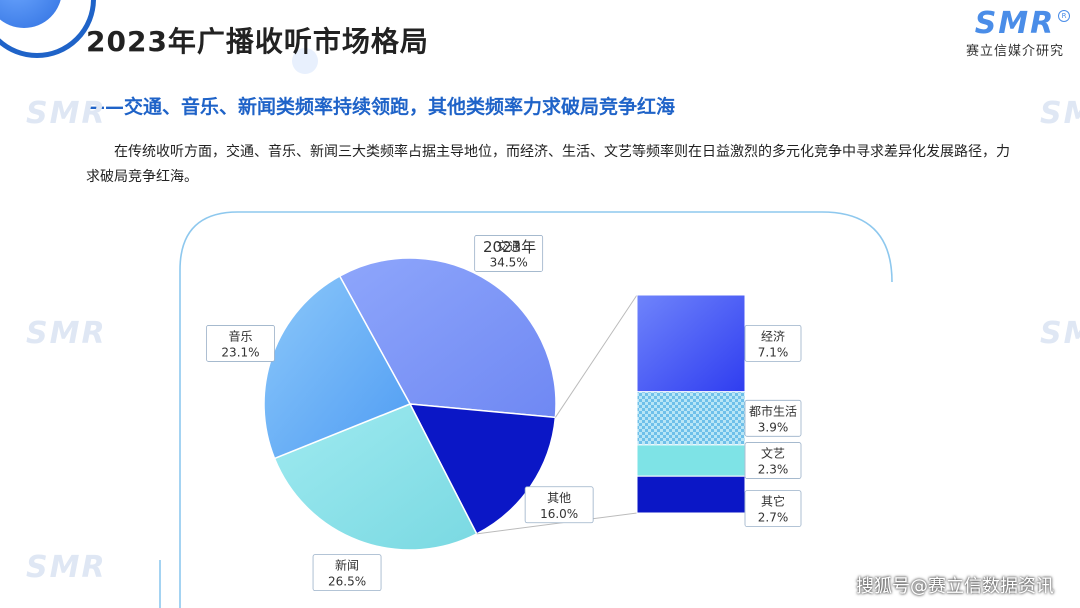  Describe the element at coordinates (773, 518) in the screenshot. I see `data-label-value: 2.7%` at that location.